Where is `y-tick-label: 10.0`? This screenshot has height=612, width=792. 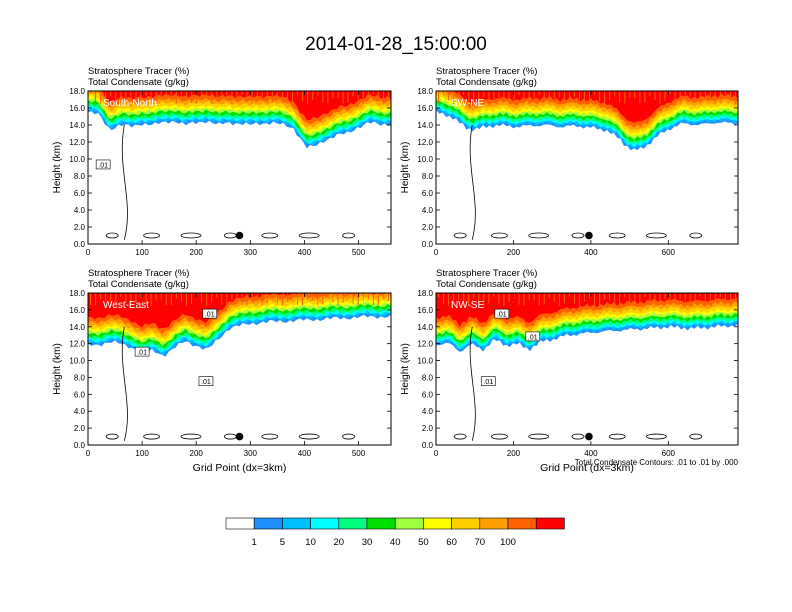
y-tick-label: 10.0 is located at coordinates (425, 361).